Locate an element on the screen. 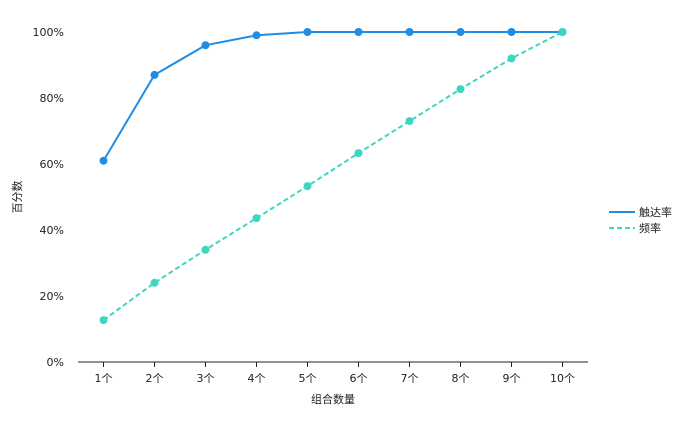  x-tick-label: 6个 is located at coordinates (359, 378).